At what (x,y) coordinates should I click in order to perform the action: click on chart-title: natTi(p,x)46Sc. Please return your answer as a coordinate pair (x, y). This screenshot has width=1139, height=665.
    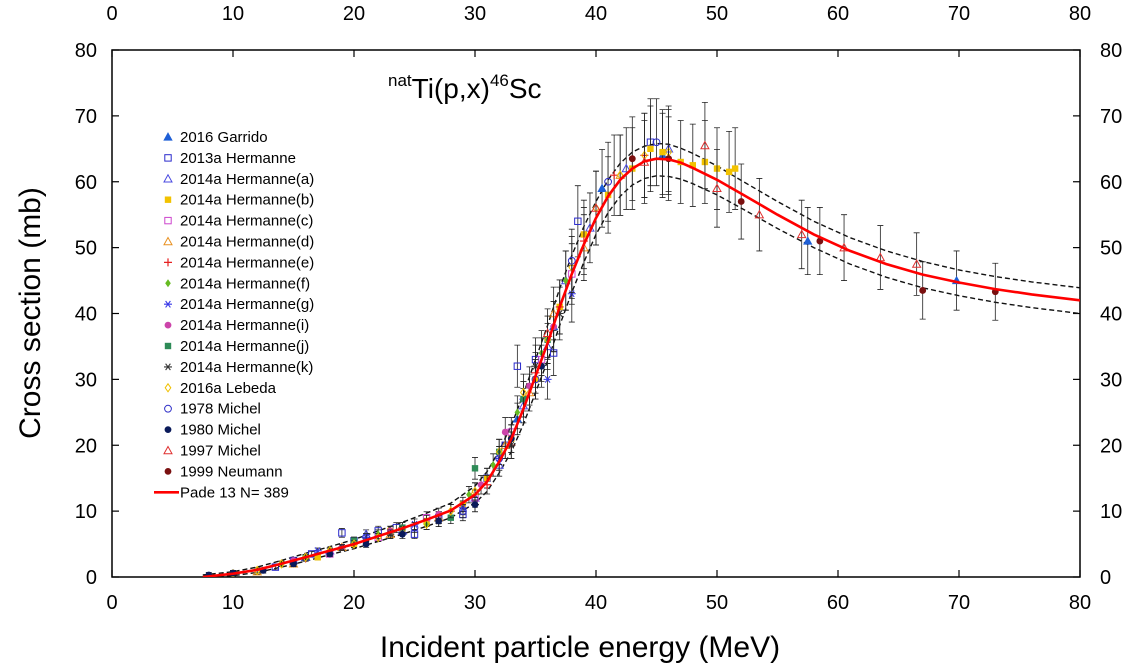
    Looking at the image, I should click on (465, 87).